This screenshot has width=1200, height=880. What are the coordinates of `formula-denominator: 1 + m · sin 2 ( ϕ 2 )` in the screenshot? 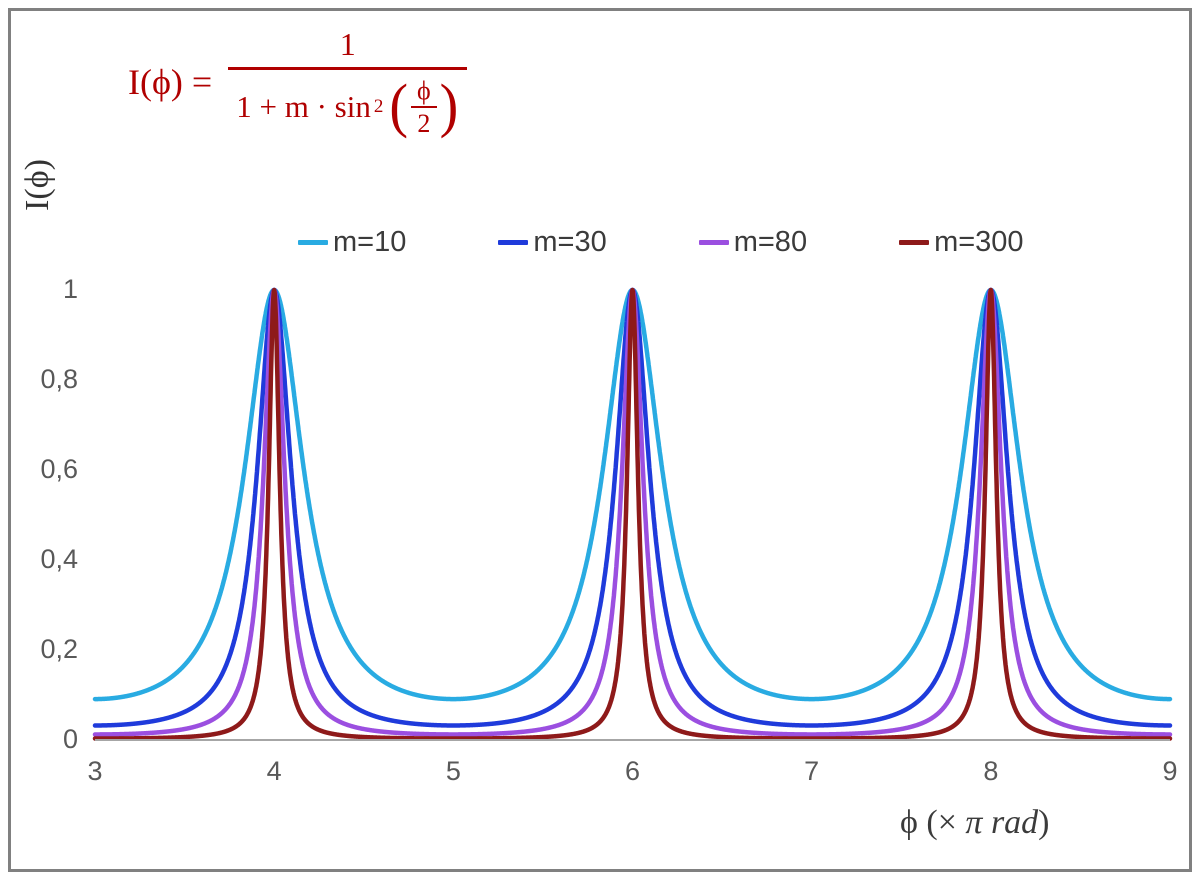 It's located at (348, 103).